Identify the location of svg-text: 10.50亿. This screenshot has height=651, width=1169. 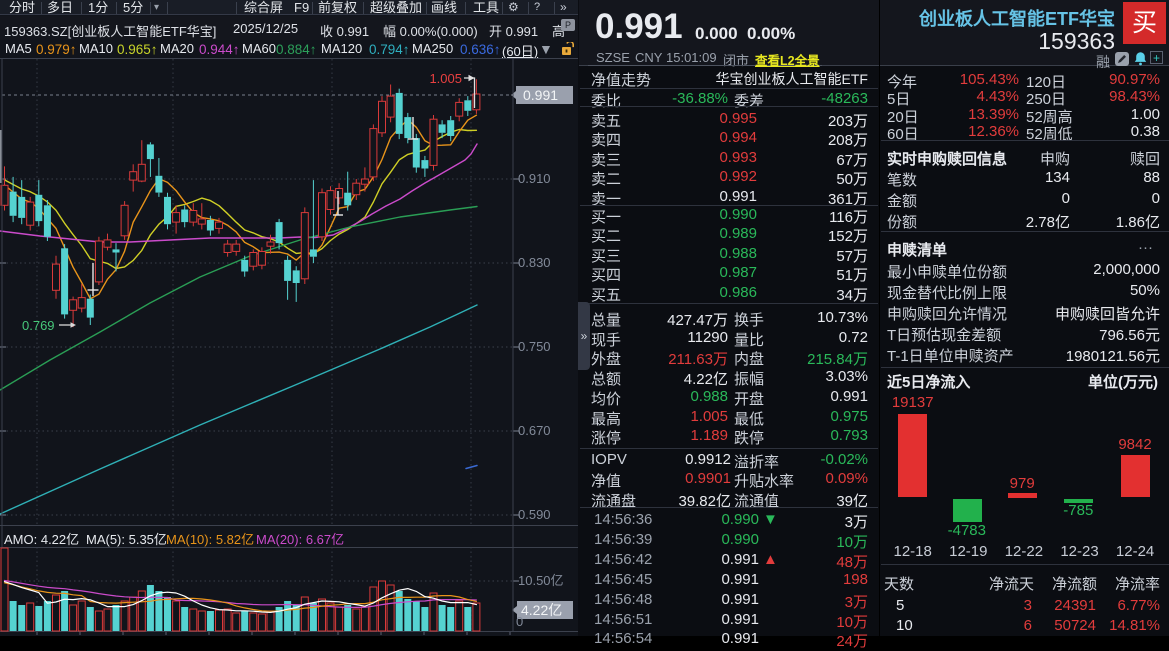
(541, 580).